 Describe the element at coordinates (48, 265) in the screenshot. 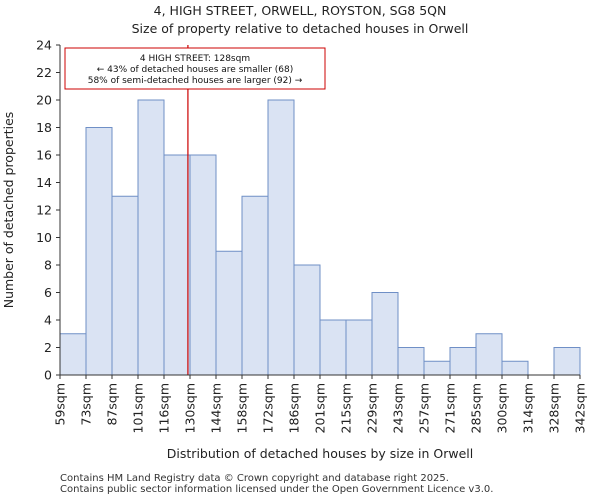

I see `y-tick-label: 8` at that location.